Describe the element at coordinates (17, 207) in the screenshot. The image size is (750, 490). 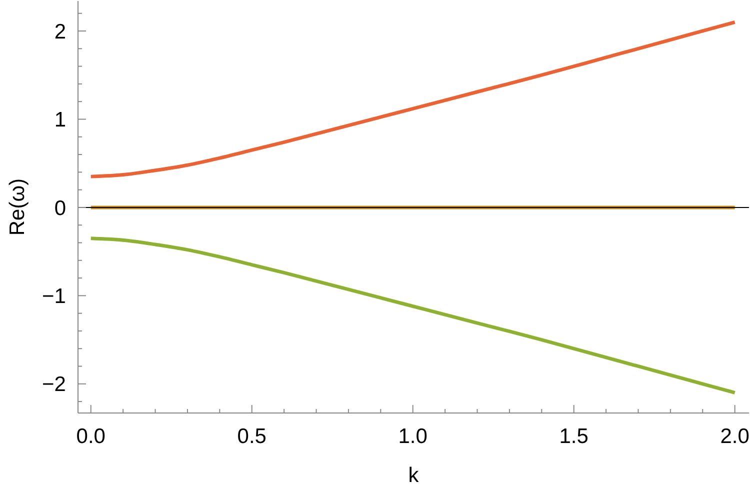
I see `y-axis-title: Re(ω)` at that location.